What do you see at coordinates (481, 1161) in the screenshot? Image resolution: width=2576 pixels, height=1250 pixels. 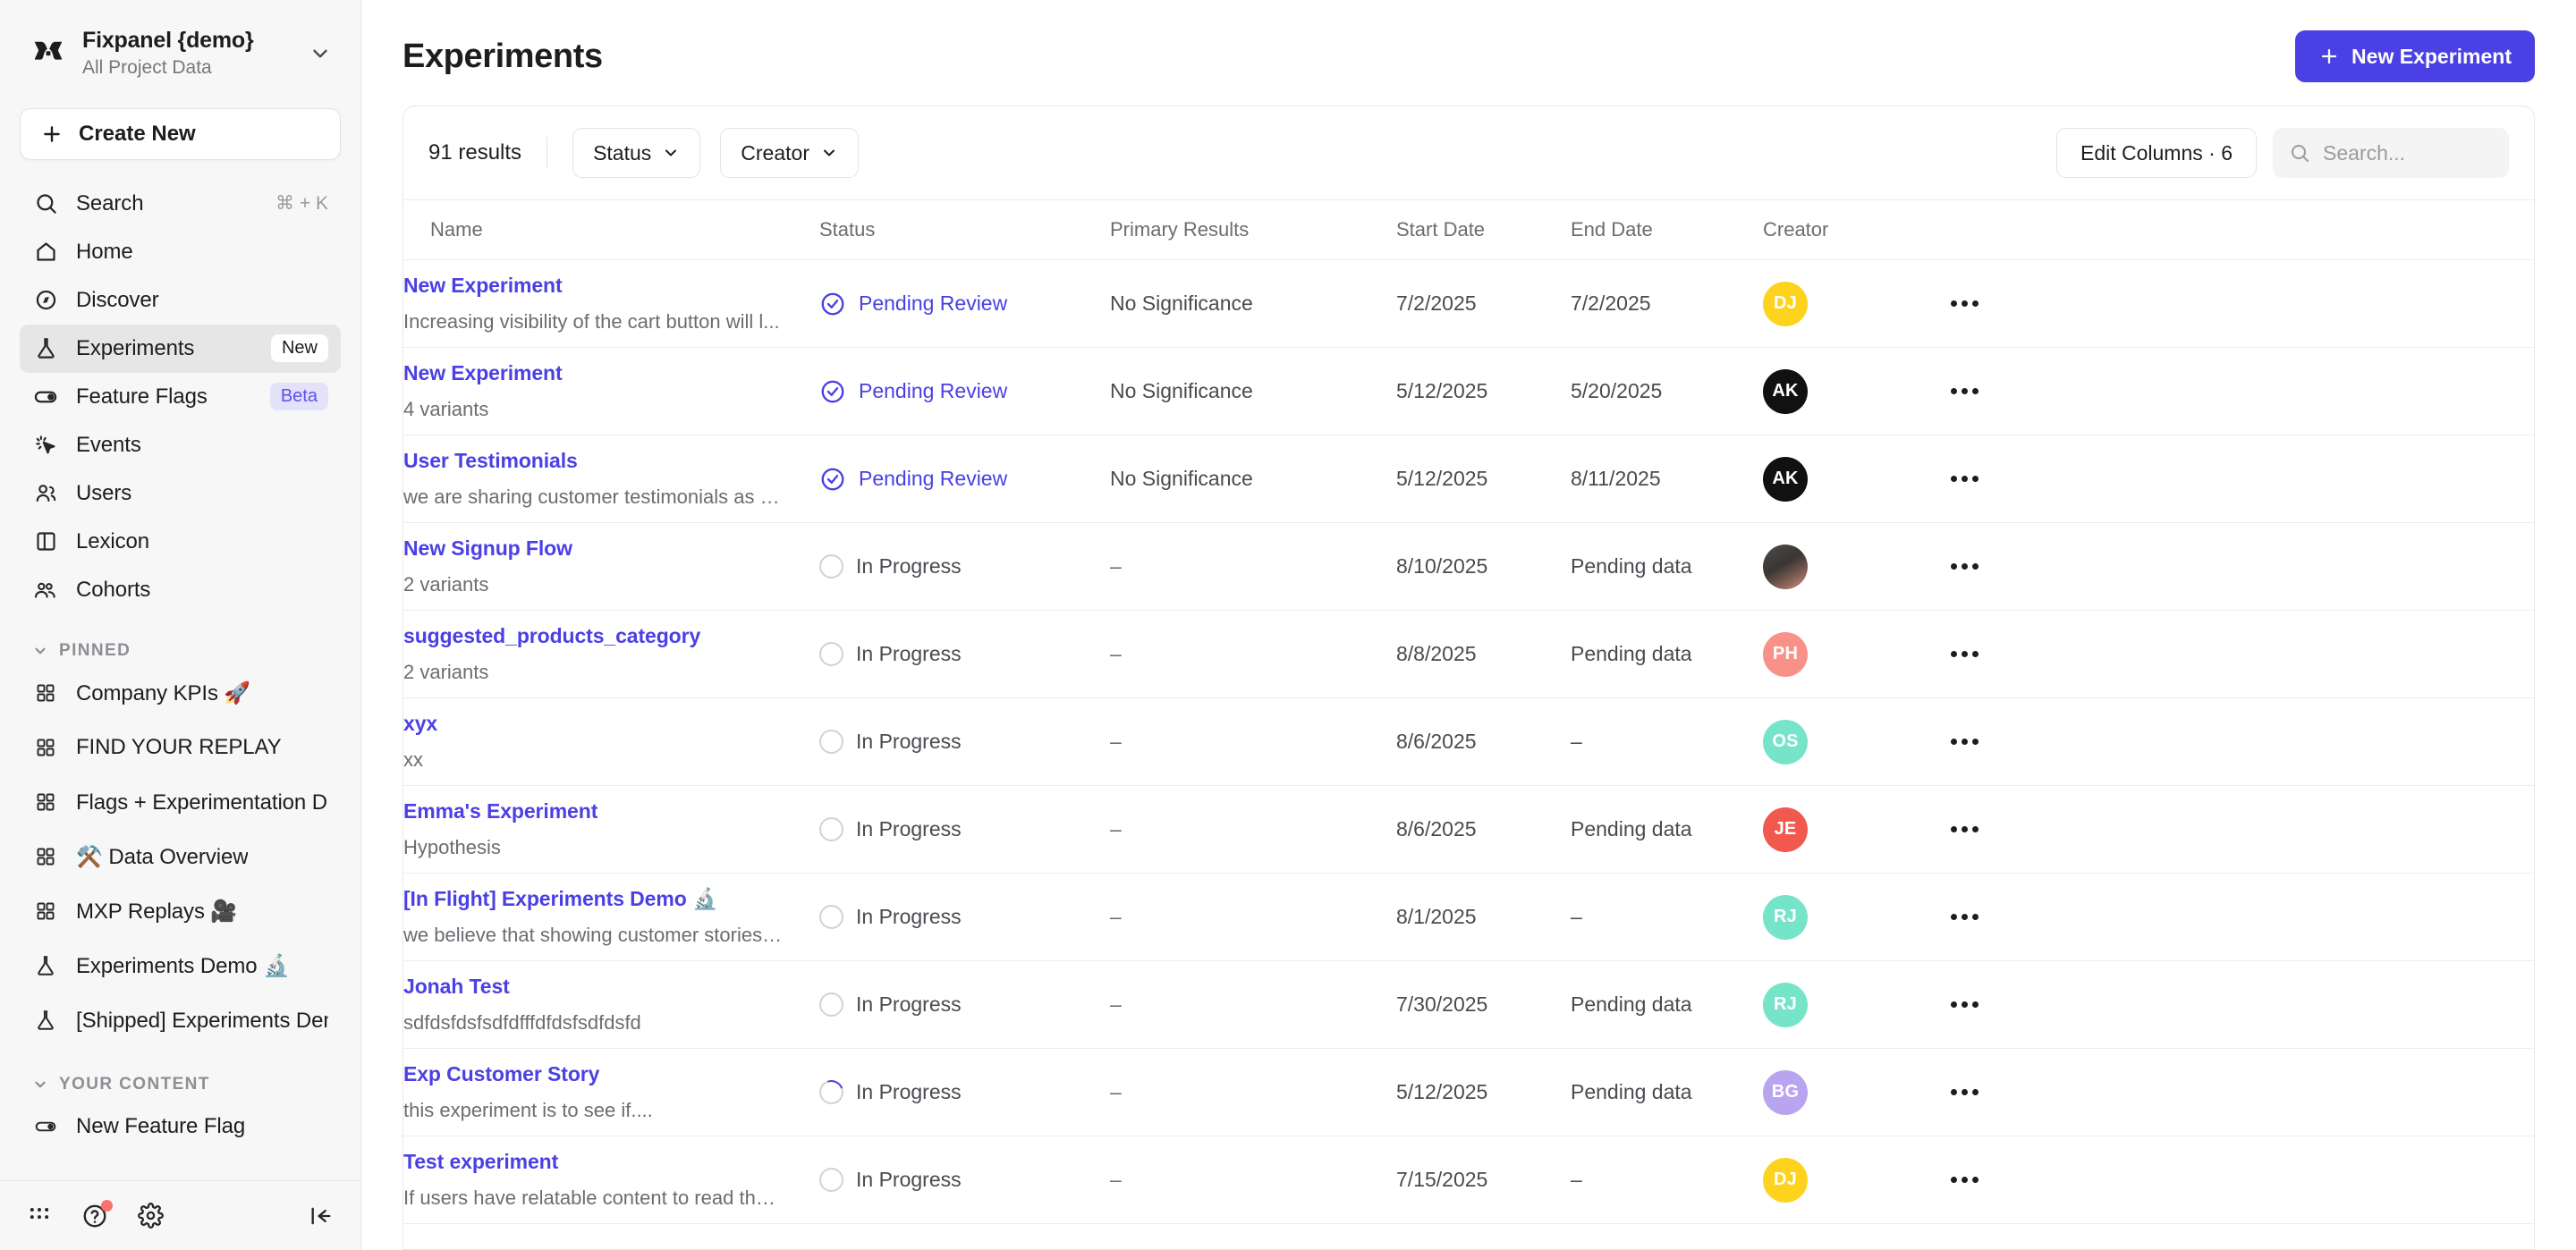 I see `experiment-link: Test experiment` at bounding box center [481, 1161].